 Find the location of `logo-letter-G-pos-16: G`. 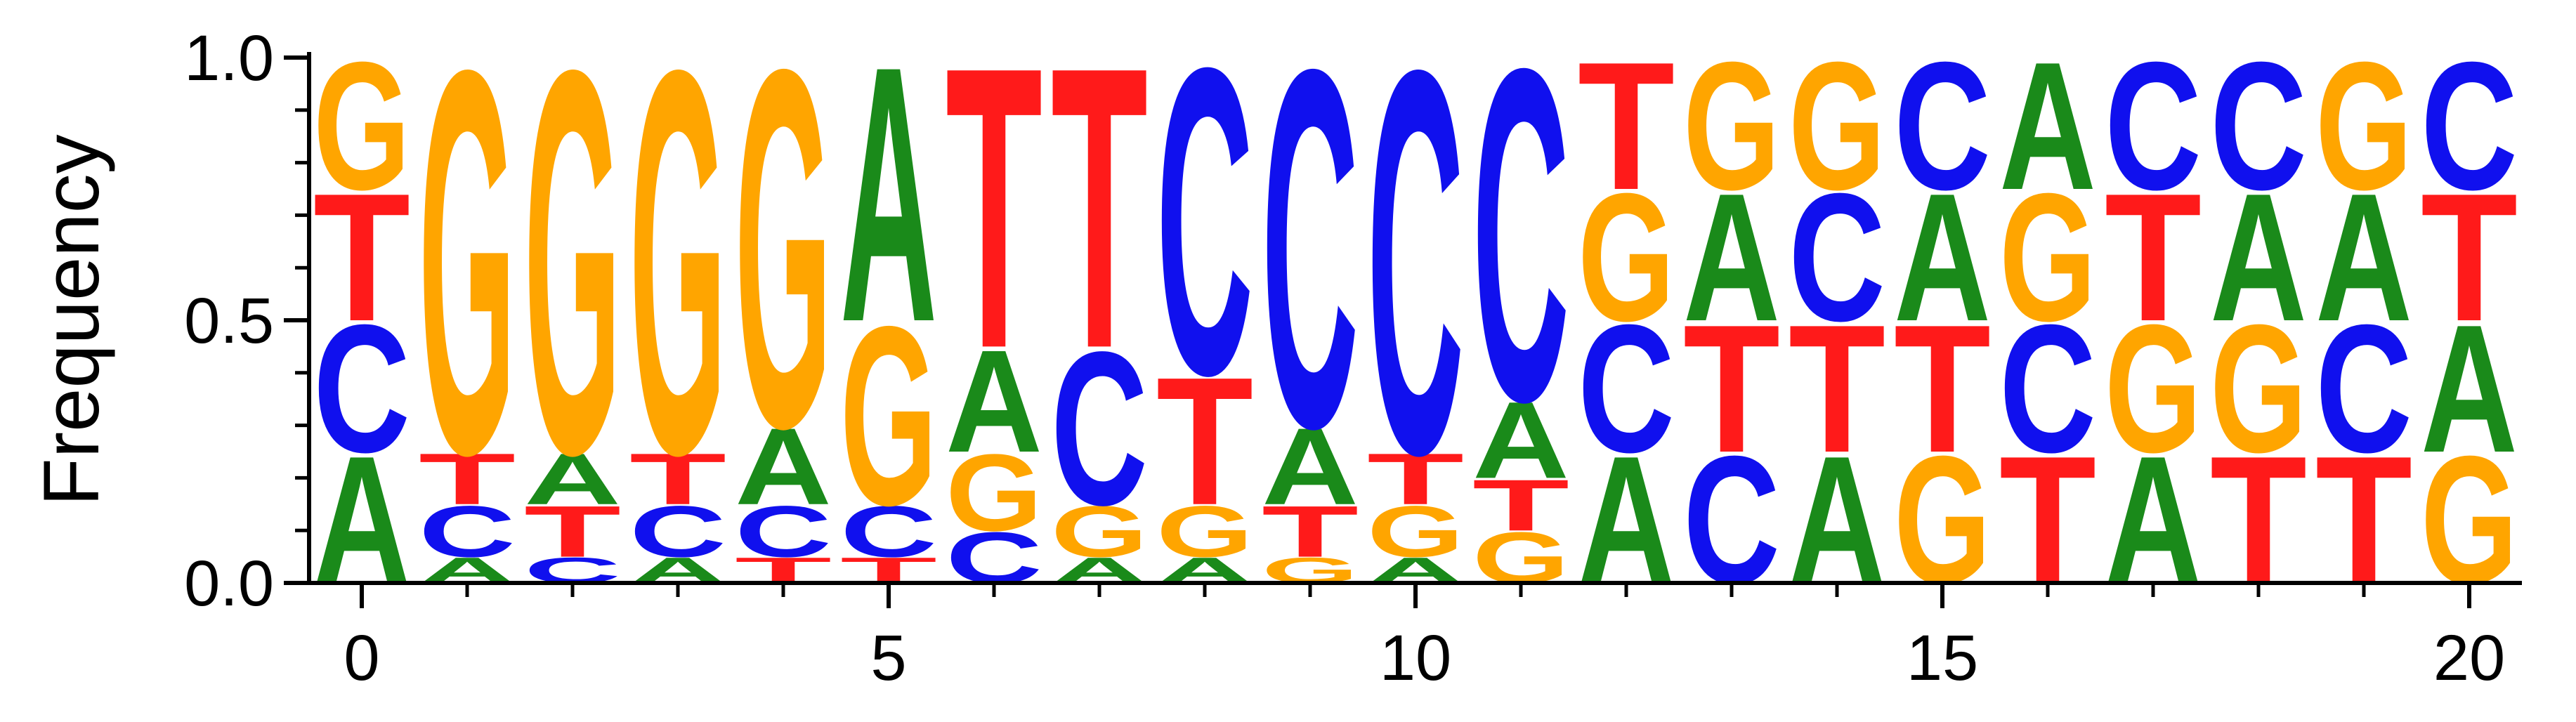

logo-letter-G-pos-16: G is located at coordinates (2048, 258).